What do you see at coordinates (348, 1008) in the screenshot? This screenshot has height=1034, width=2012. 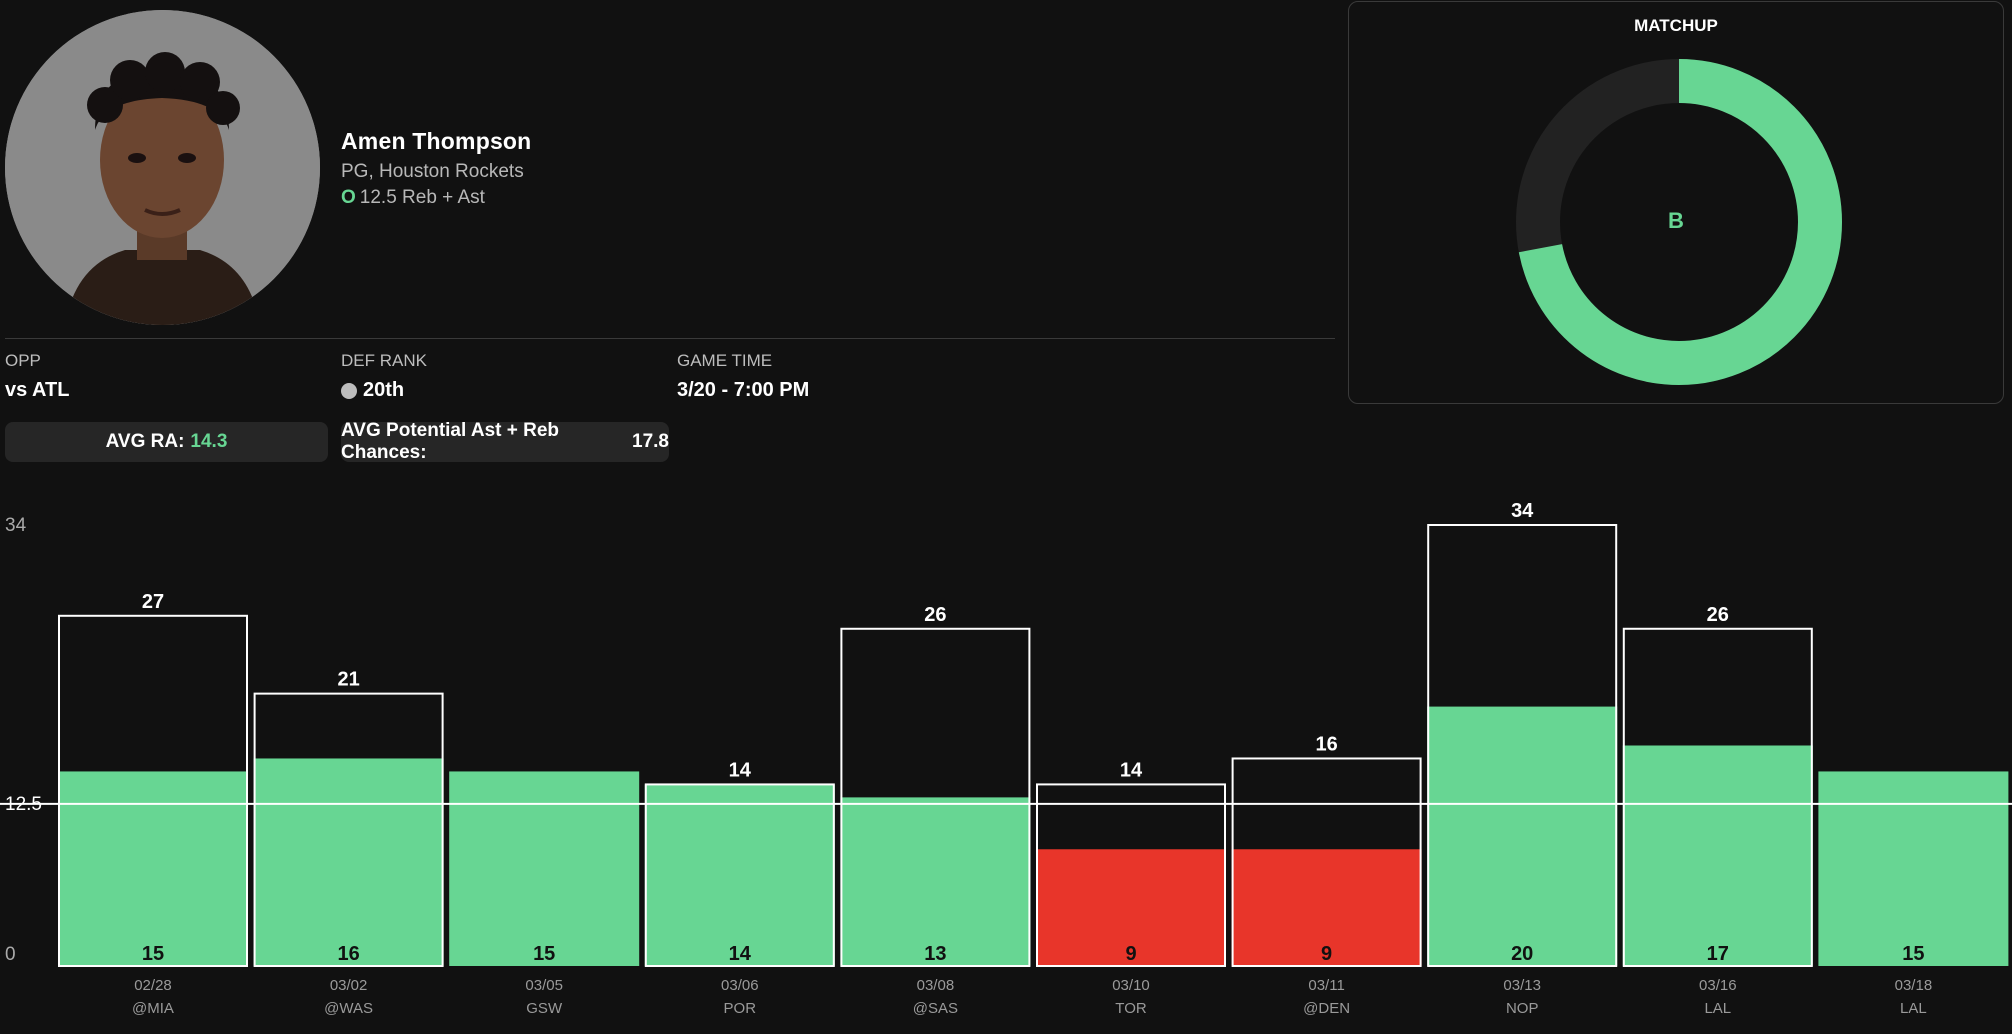 I see `x-opp-label: @WAS` at bounding box center [348, 1008].